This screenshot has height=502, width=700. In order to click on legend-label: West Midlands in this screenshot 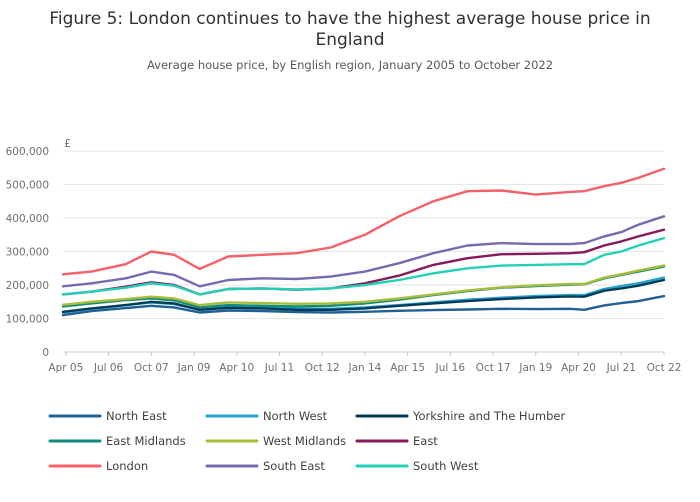, I will do `click(304, 441)`.